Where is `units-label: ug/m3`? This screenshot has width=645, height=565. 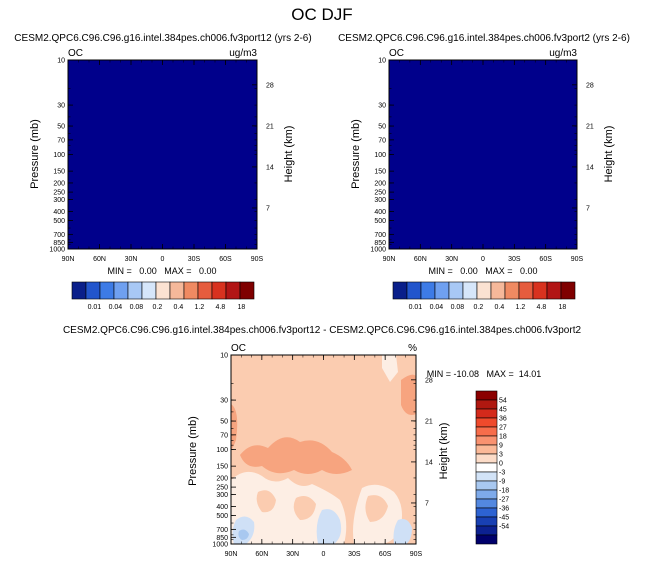 units-label: ug/m3 is located at coordinates (243, 53).